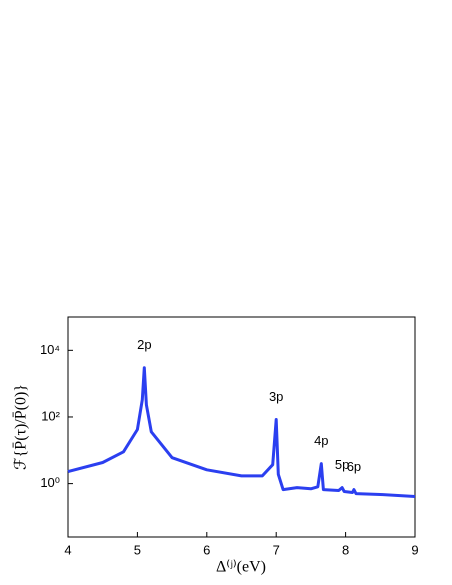 This screenshot has height=585, width=452. What do you see at coordinates (321, 440) in the screenshot?
I see `annotation: 4p` at bounding box center [321, 440].